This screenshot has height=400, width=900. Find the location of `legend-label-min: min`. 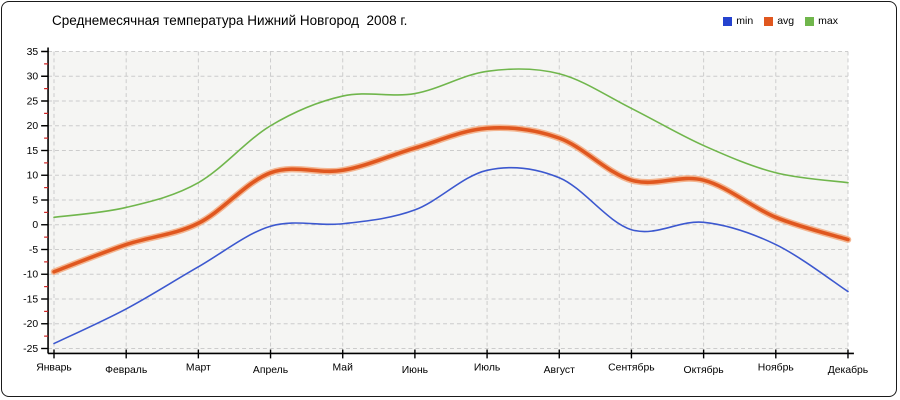

legend-label-min: min is located at coordinates (745, 21).